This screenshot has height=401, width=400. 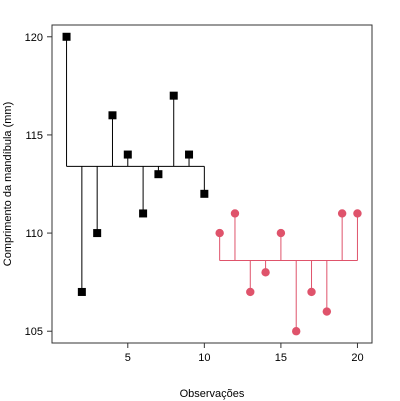 What do you see at coordinates (34, 136) in the screenshot?
I see `y-tick-label-115: 115` at bounding box center [34, 136].